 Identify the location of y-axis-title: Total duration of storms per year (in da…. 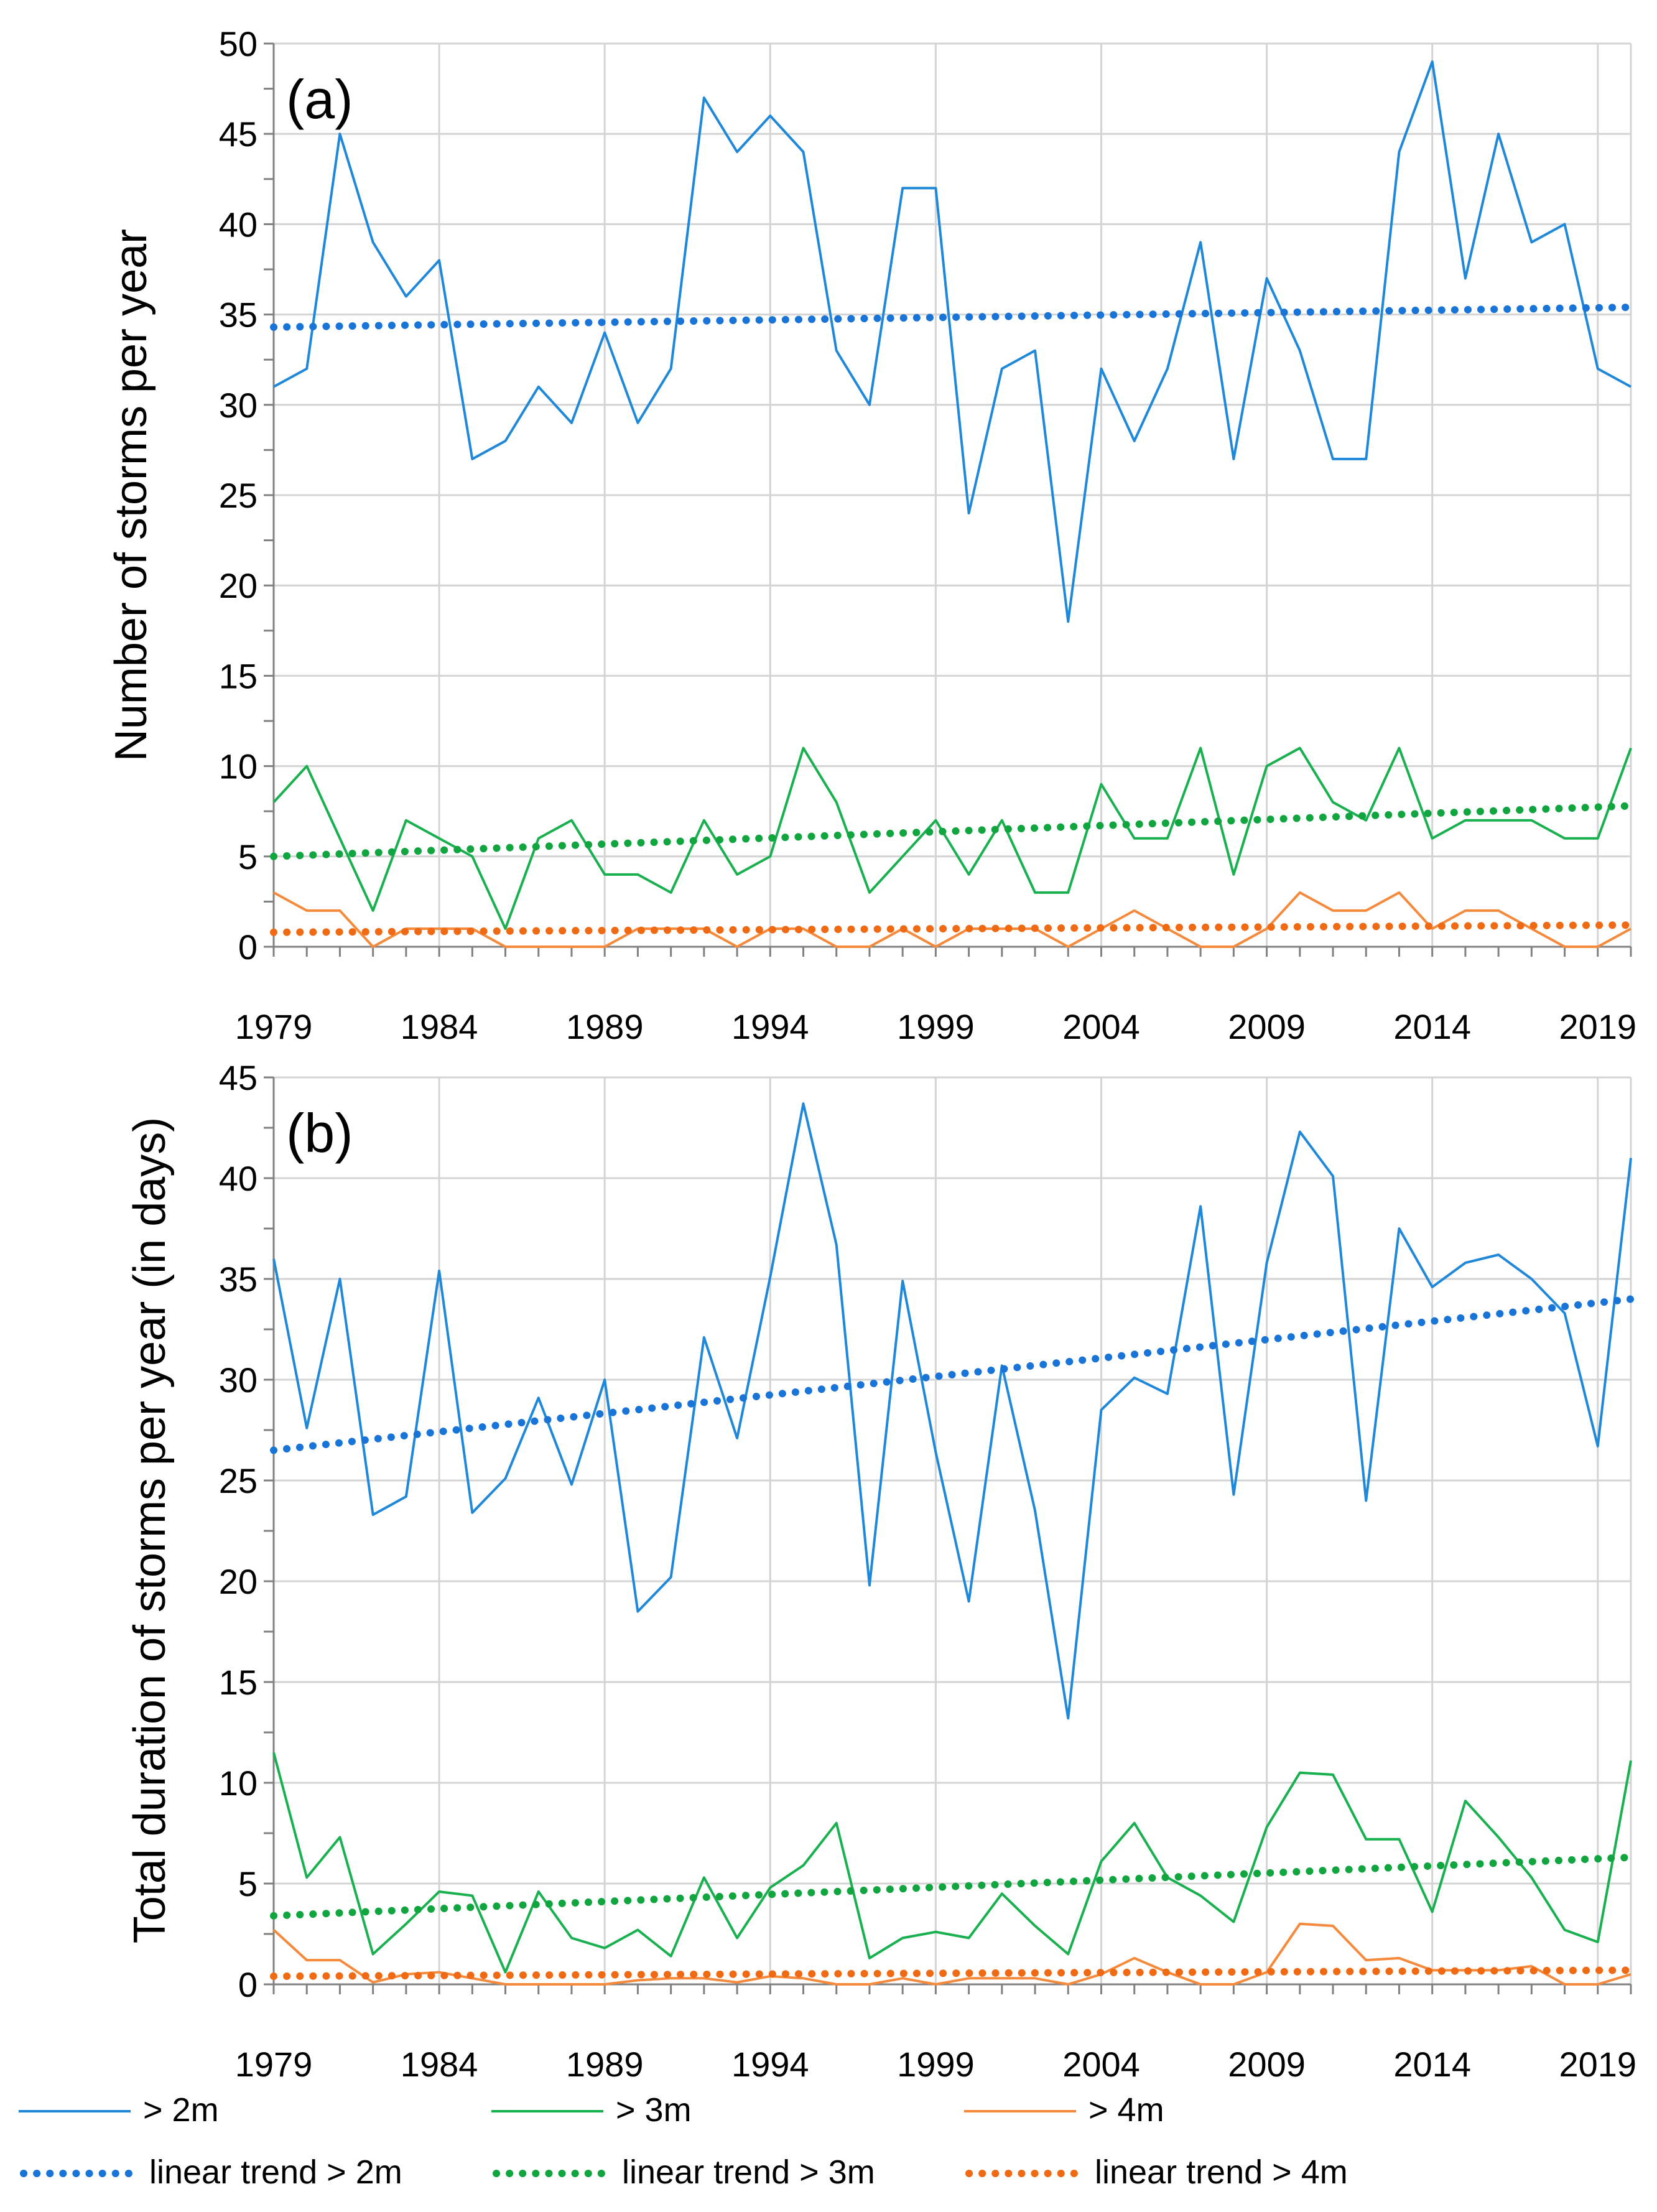
(150, 1530).